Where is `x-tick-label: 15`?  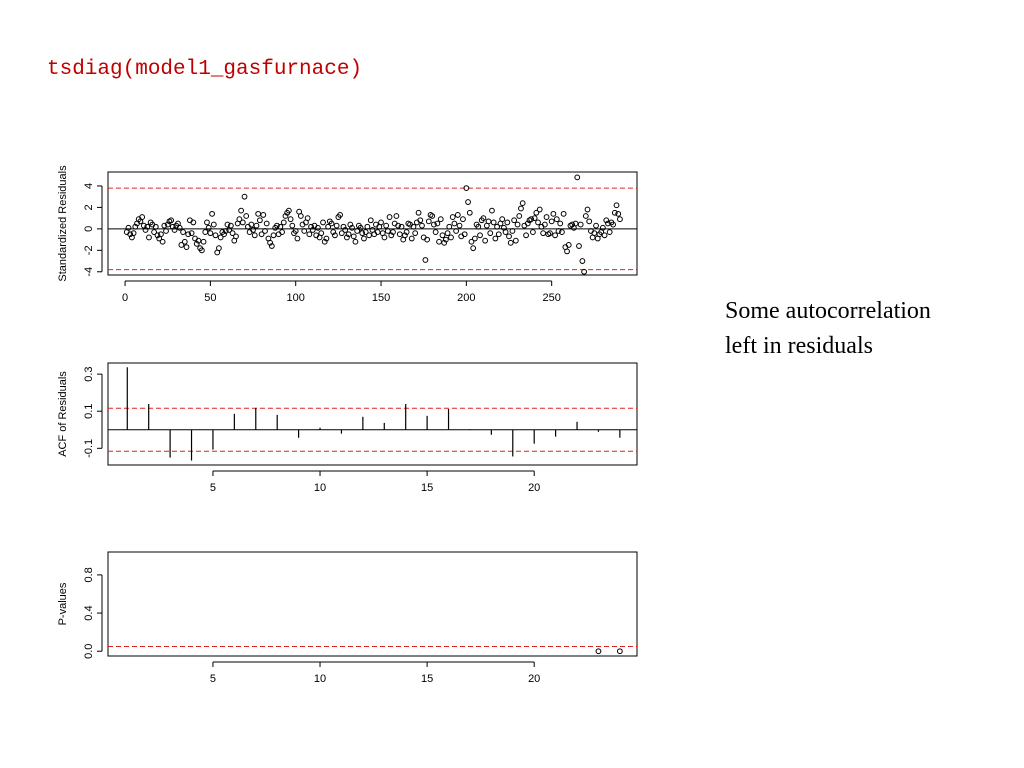 x-tick-label: 15 is located at coordinates (427, 488).